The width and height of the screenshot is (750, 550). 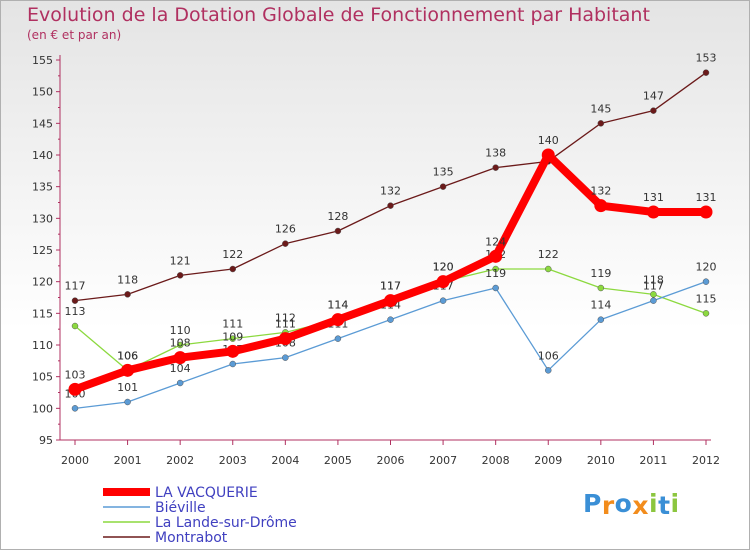 I want to click on data-label-la-vacquerie: 106, so click(x=127, y=355).